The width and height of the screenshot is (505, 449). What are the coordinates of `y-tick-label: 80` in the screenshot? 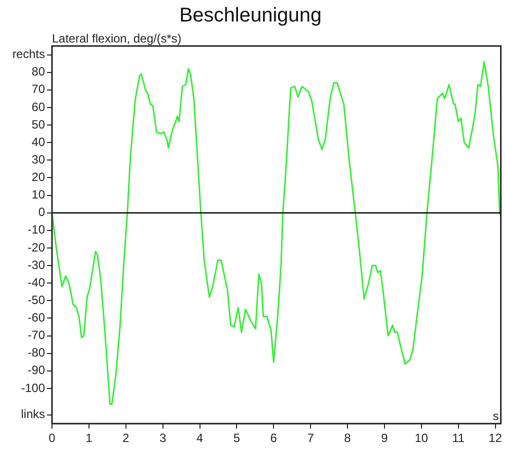 It's located at (39, 71).